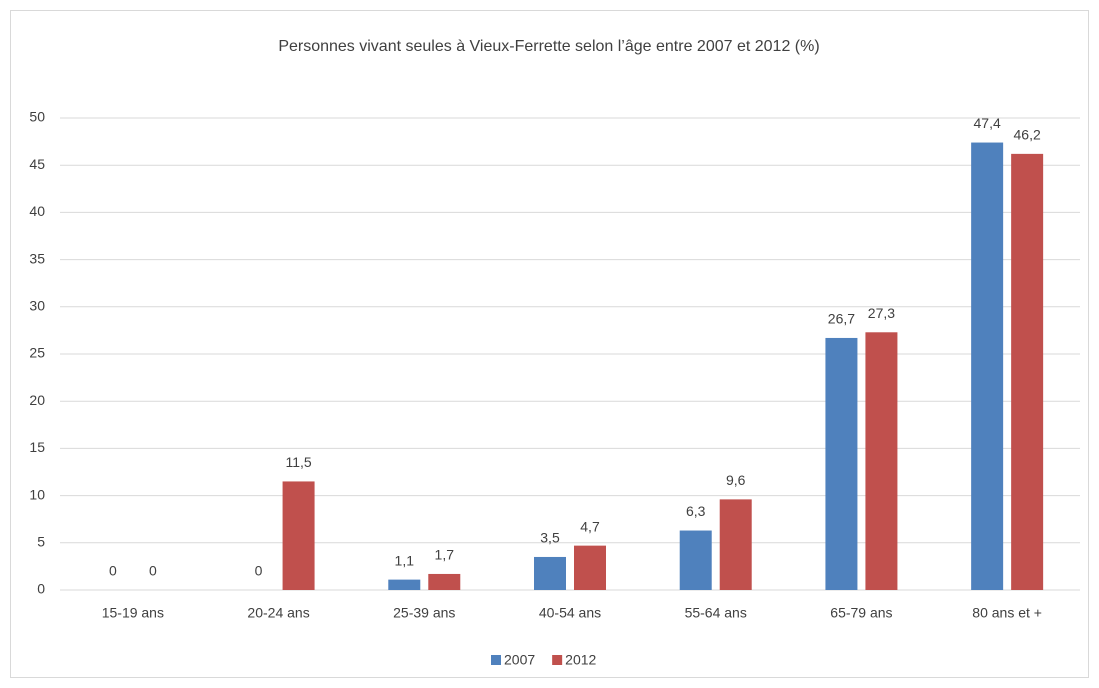 The height and width of the screenshot is (688, 1099). What do you see at coordinates (590, 526) in the screenshot?
I see `data-label: 4,7` at bounding box center [590, 526].